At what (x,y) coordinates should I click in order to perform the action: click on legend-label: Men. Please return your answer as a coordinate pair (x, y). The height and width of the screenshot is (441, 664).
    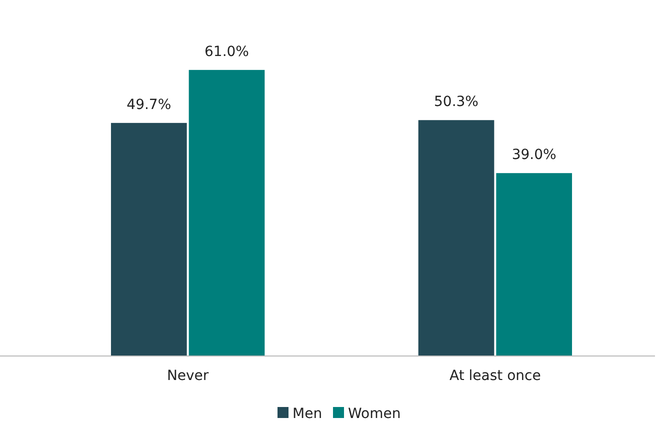
    Looking at the image, I should click on (307, 414).